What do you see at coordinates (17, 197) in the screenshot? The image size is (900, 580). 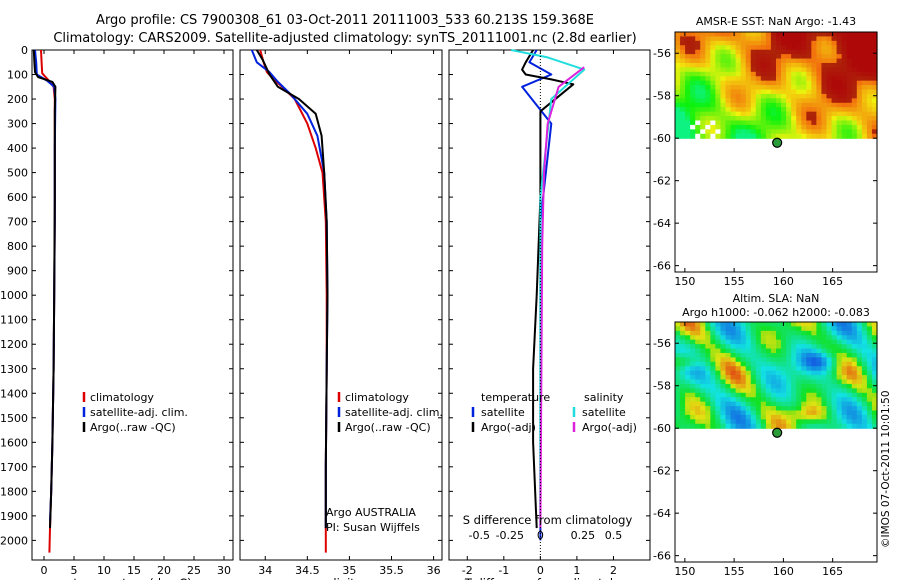 I see `y-tick-label: 600` at bounding box center [17, 197].